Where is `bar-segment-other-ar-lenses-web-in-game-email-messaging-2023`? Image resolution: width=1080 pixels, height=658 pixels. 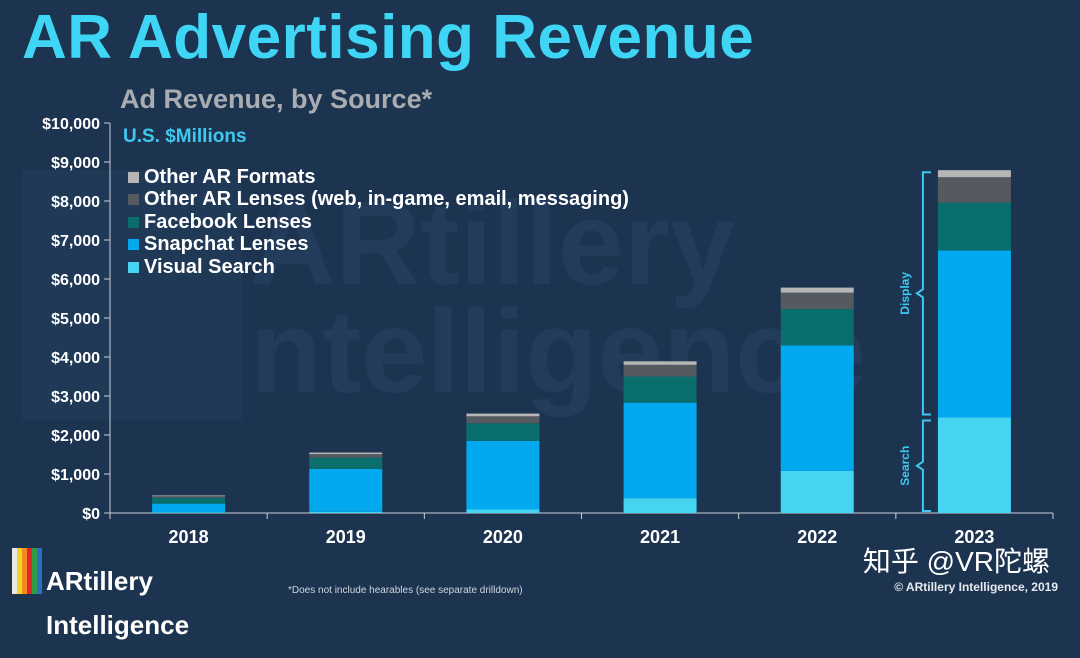
bar-segment-other-ar-lenses-web-in-game-email-messaging-2023 is located at coordinates (974, 190).